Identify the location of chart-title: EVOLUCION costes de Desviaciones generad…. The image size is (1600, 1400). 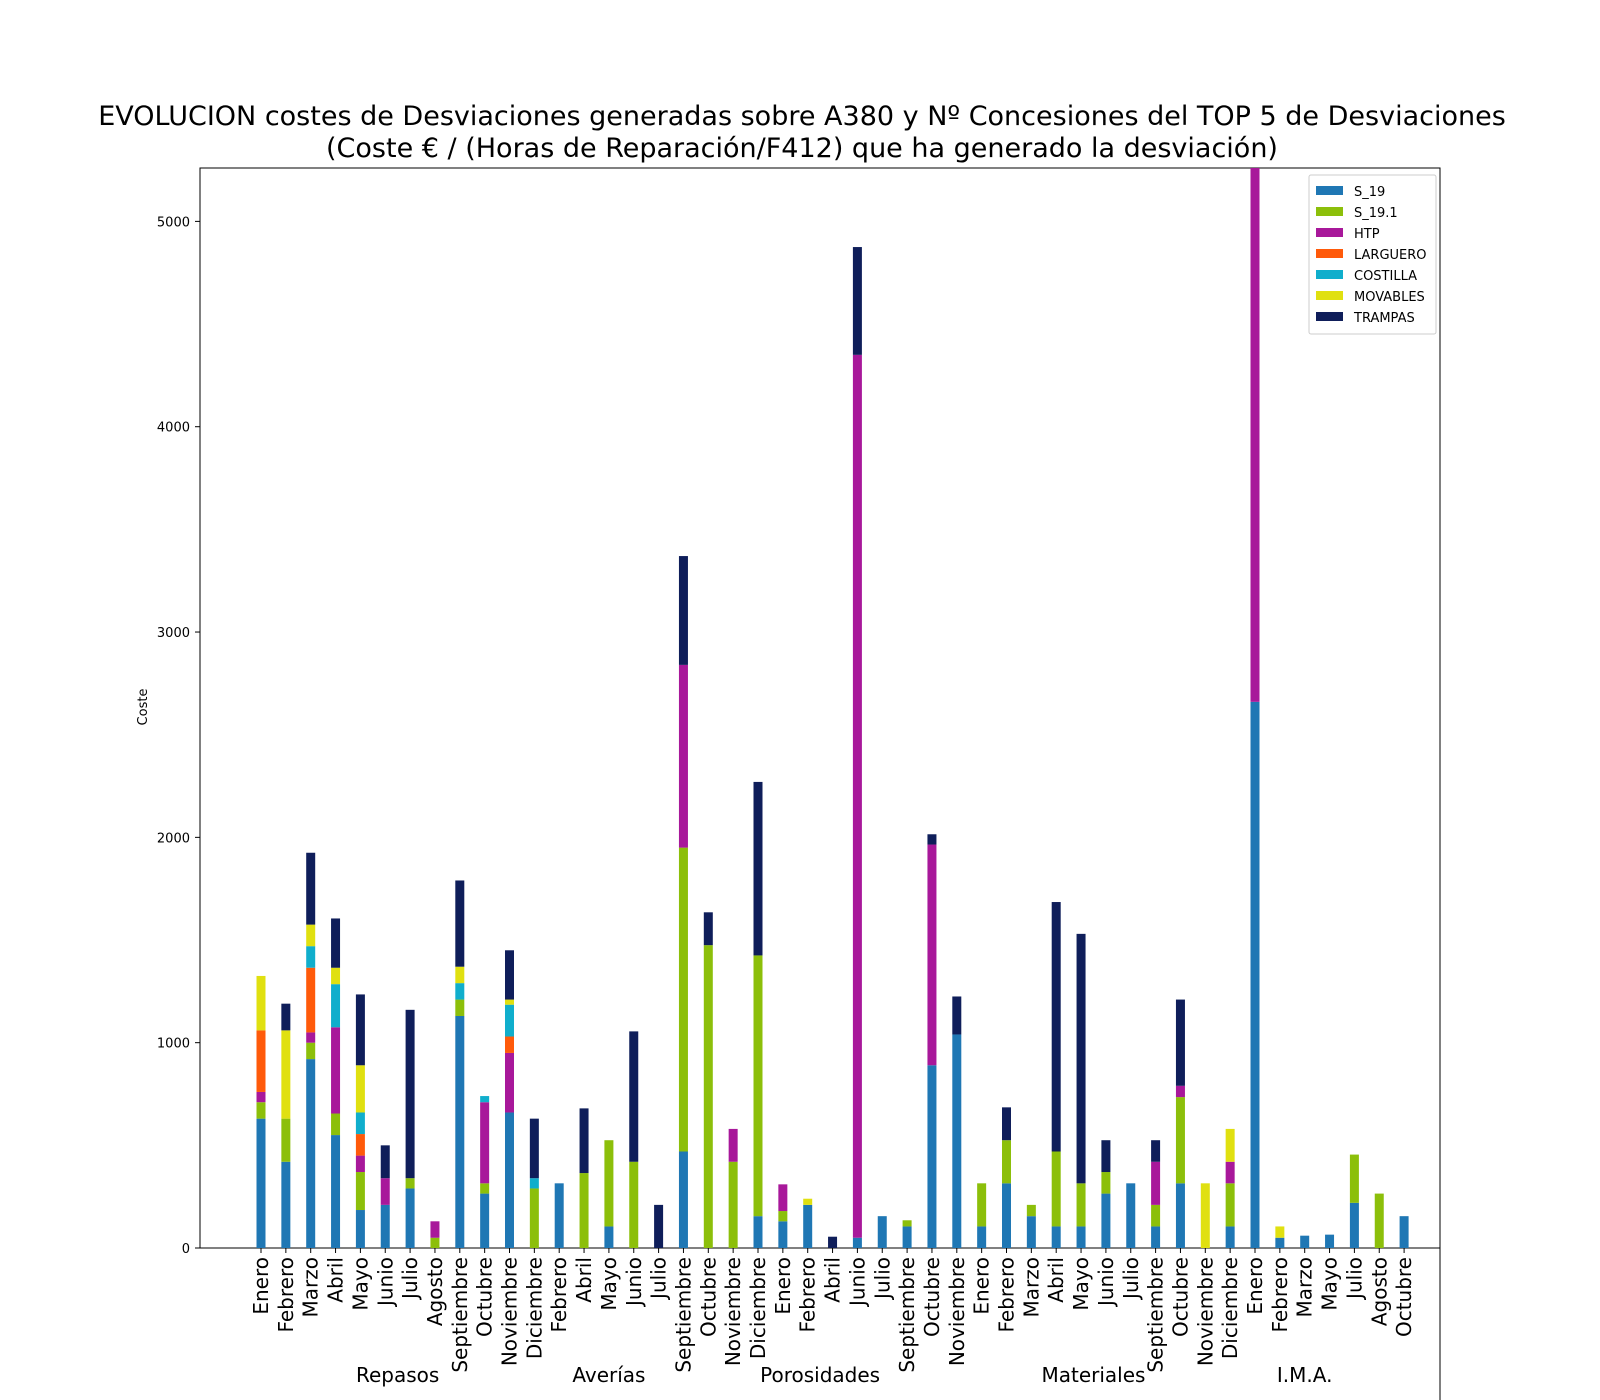
(802, 116).